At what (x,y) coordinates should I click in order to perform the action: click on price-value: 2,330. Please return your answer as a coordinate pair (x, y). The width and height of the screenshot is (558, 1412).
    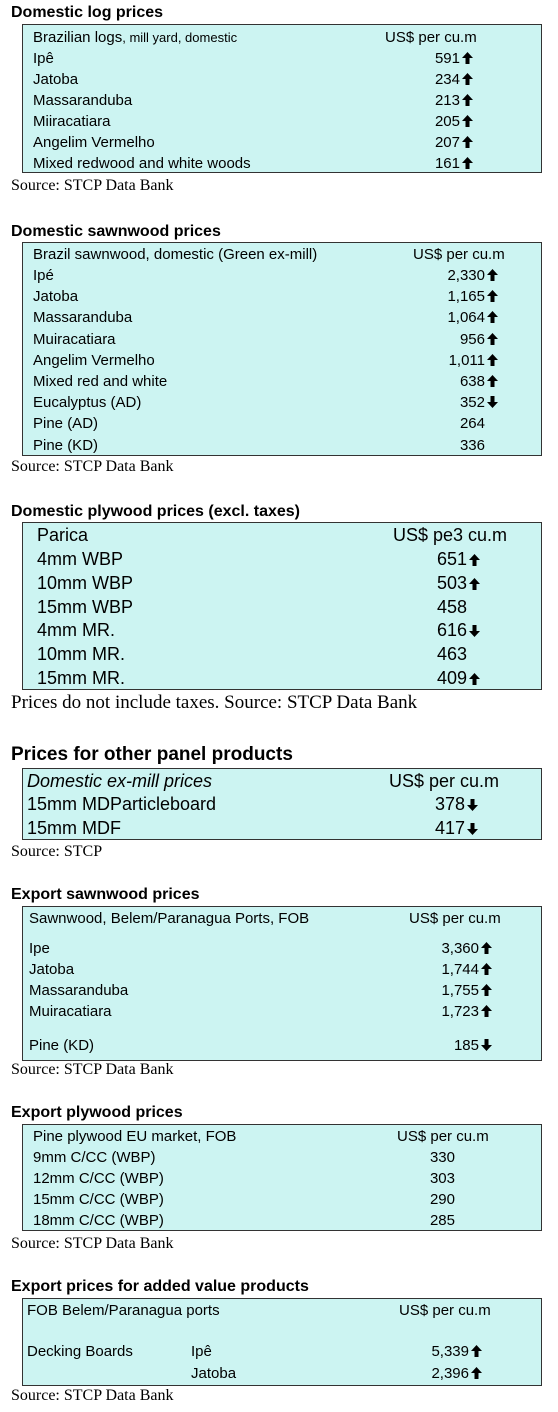
    Looking at the image, I should click on (466, 275).